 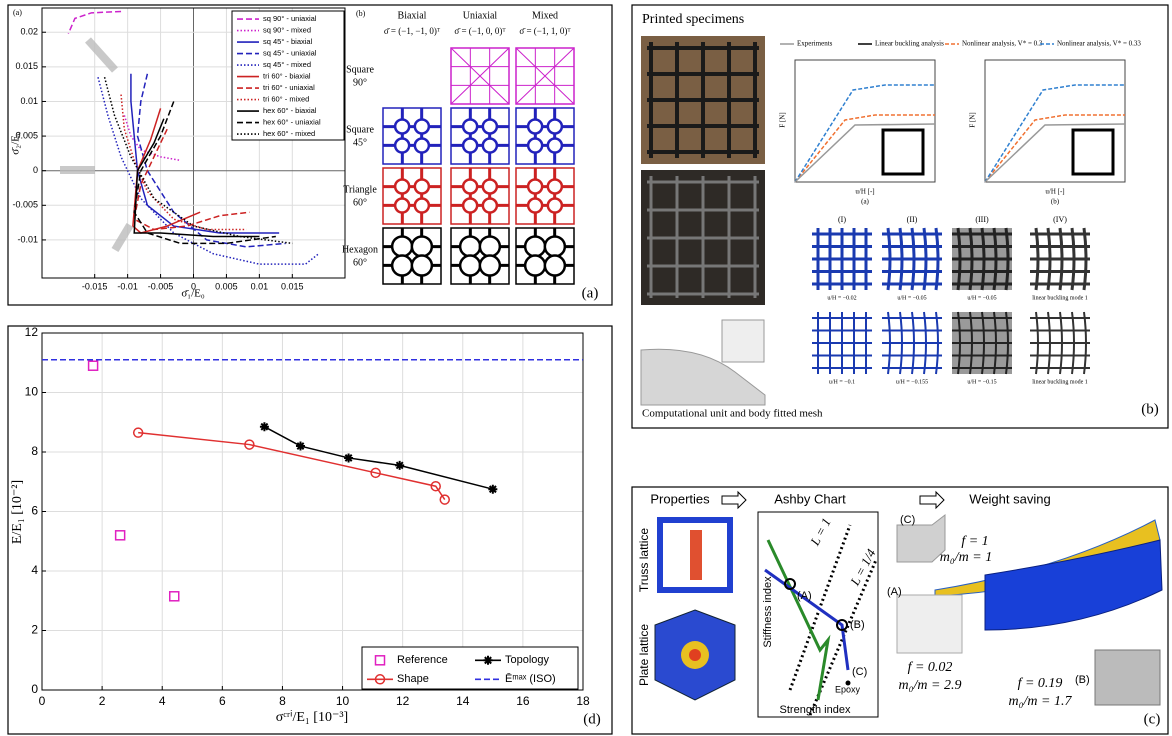 What do you see at coordinates (290, 110) in the screenshot?
I see `legend-label: hex 60° - biaxial` at bounding box center [290, 110].